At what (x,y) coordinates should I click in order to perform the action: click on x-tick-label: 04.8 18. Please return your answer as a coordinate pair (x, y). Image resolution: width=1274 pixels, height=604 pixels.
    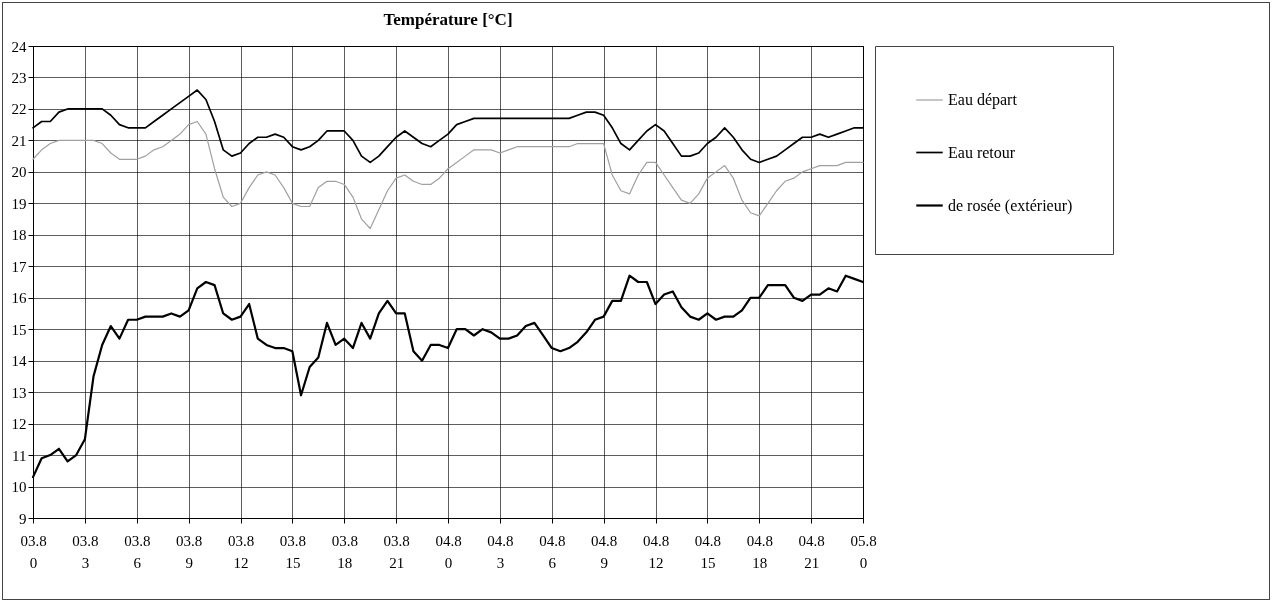
    Looking at the image, I should click on (759, 551).